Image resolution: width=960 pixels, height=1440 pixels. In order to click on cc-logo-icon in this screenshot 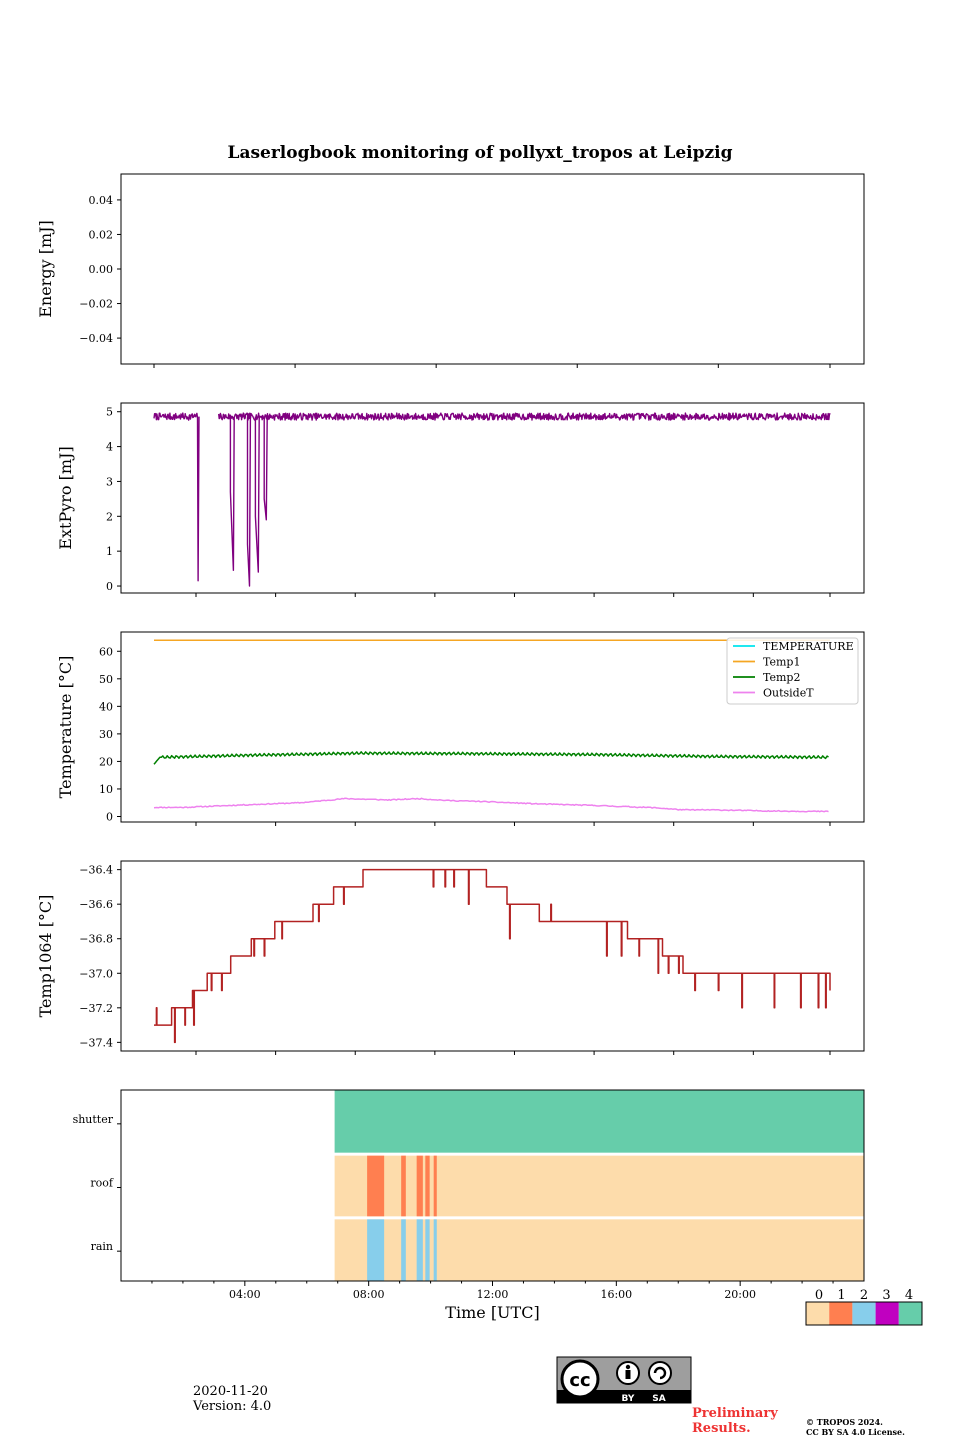, I will do `click(580, 1379)`.